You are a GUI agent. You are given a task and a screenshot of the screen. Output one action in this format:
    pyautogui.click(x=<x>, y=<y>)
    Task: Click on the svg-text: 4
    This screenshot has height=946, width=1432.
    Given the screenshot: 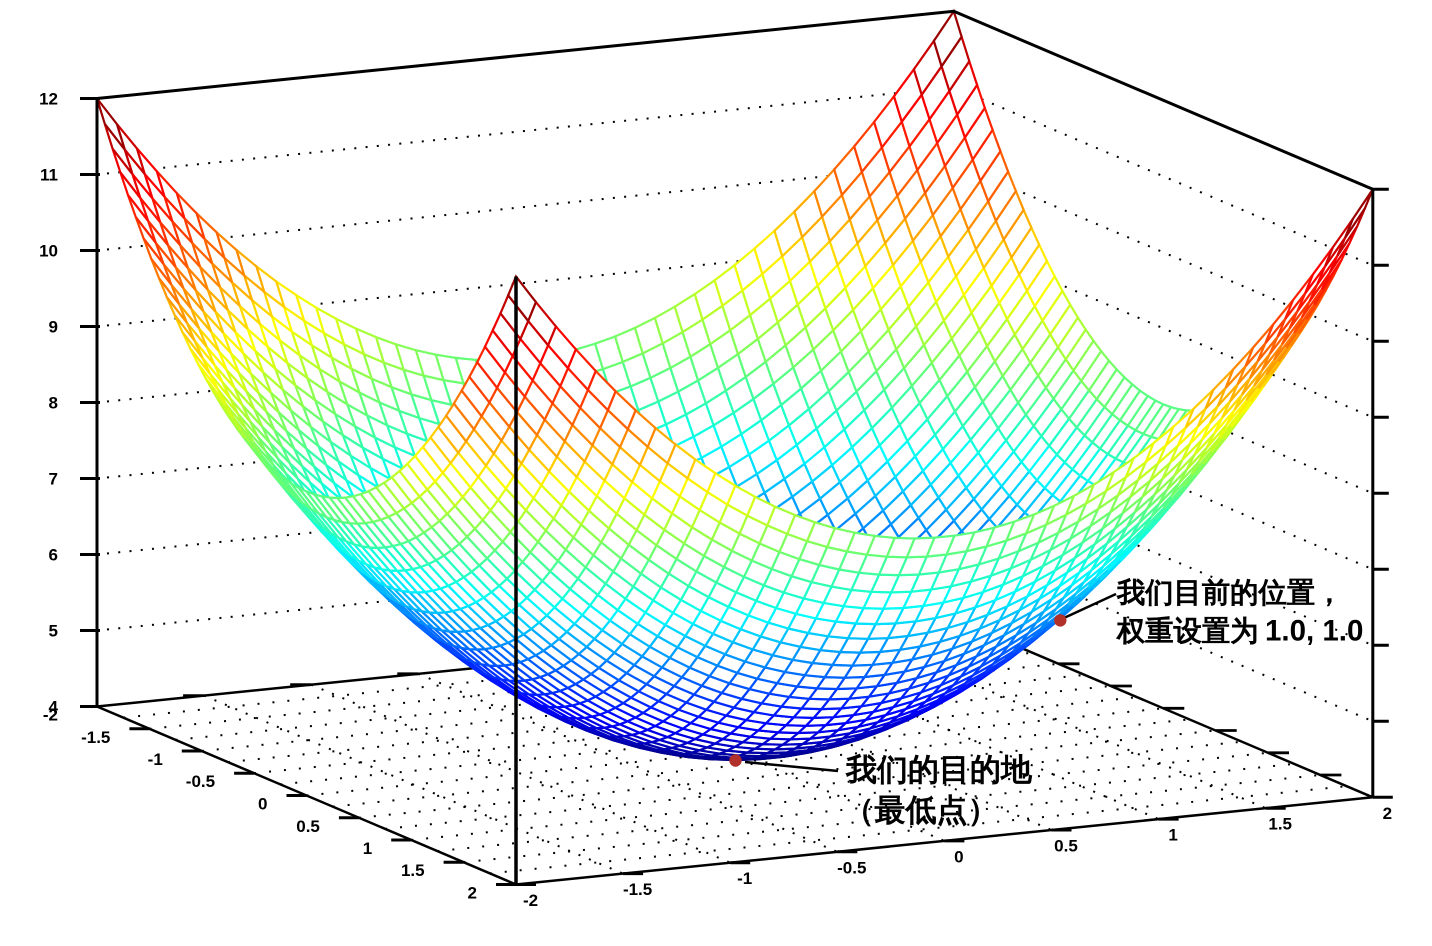 What is the action you would take?
    pyautogui.click(x=54, y=707)
    